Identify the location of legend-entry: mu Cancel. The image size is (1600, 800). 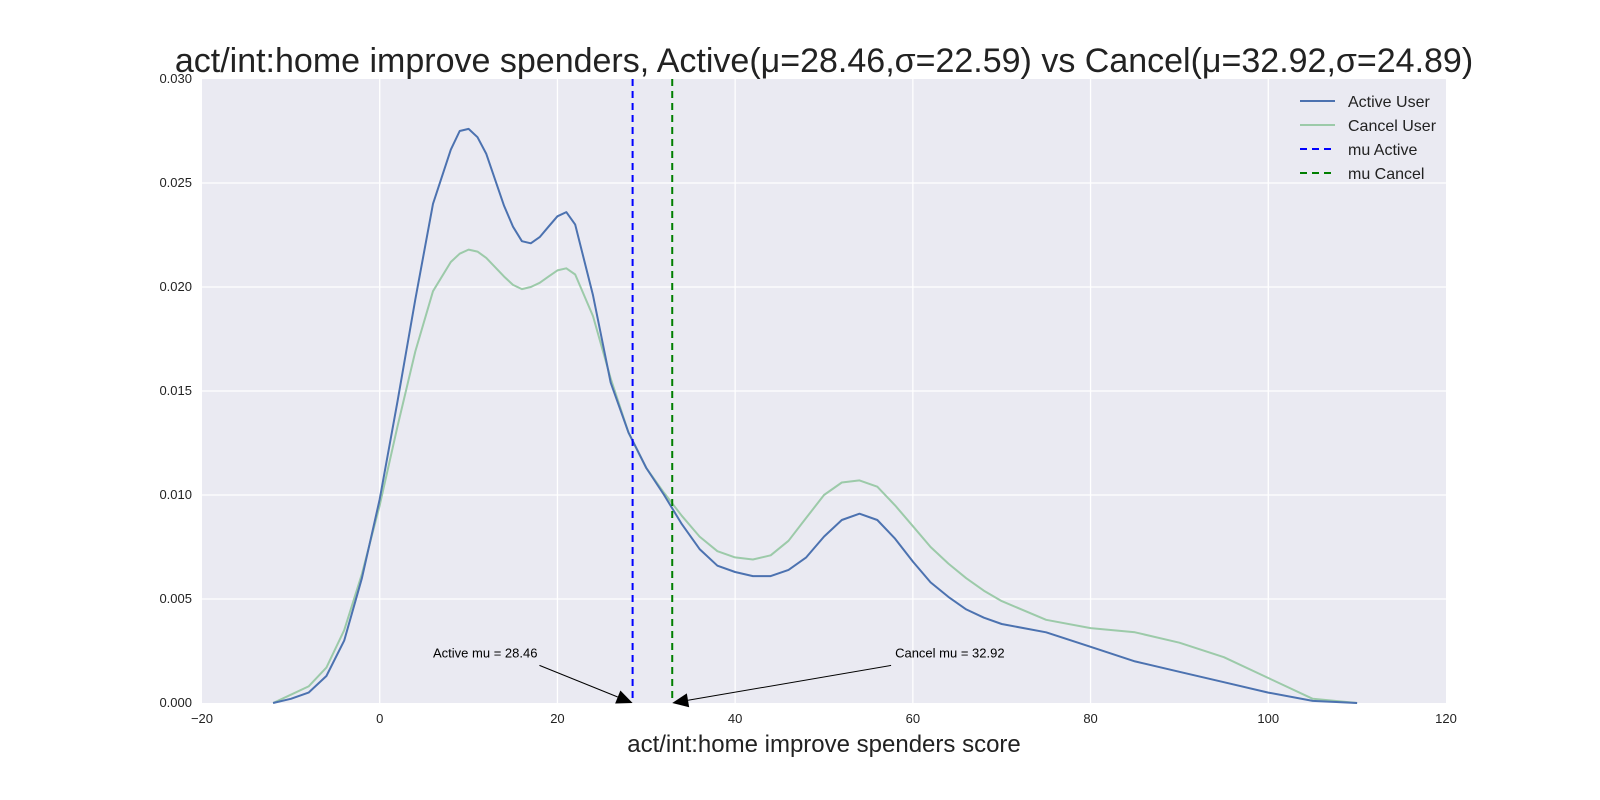
(1386, 174).